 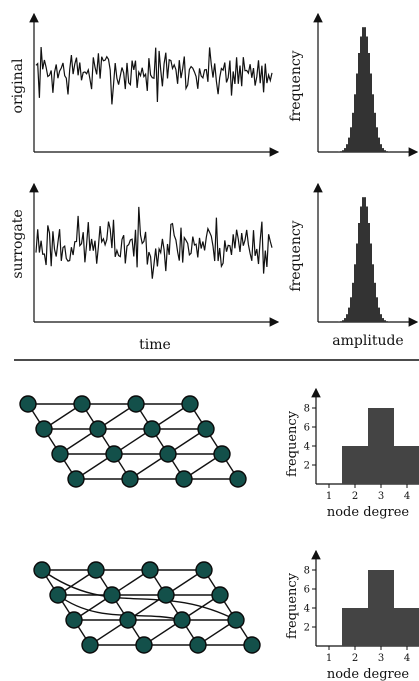 What do you see at coordinates (18, 243) in the screenshot?
I see `surrogate-ylabel: surrogate` at bounding box center [18, 243].